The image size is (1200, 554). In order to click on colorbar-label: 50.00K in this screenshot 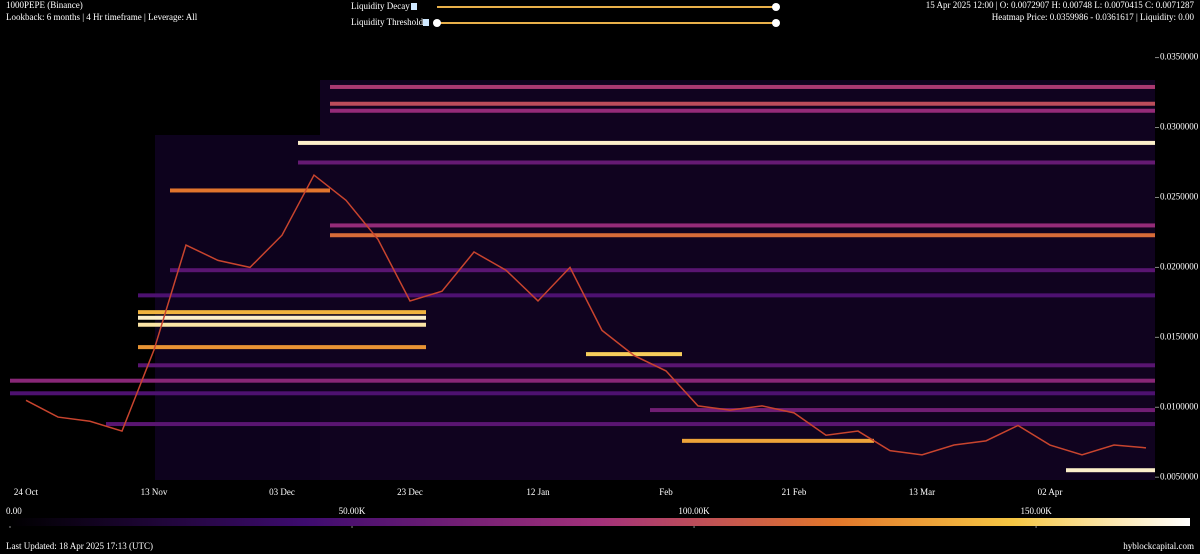, I will do `click(352, 511)`.